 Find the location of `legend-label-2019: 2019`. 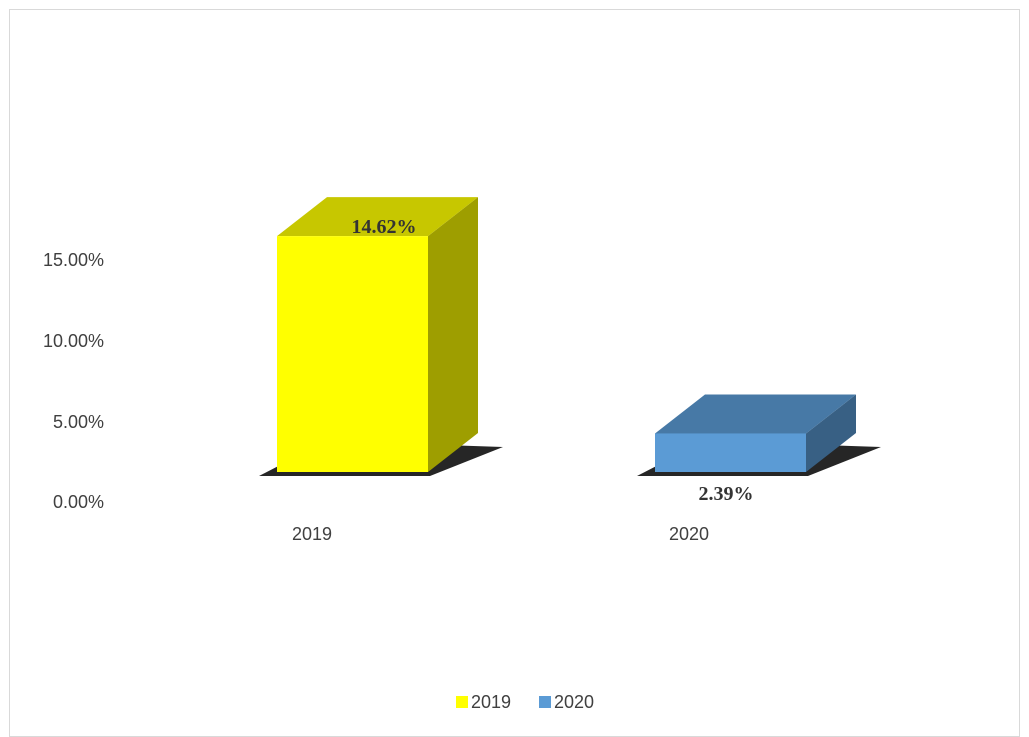

legend-label-2019: 2019 is located at coordinates (491, 702).